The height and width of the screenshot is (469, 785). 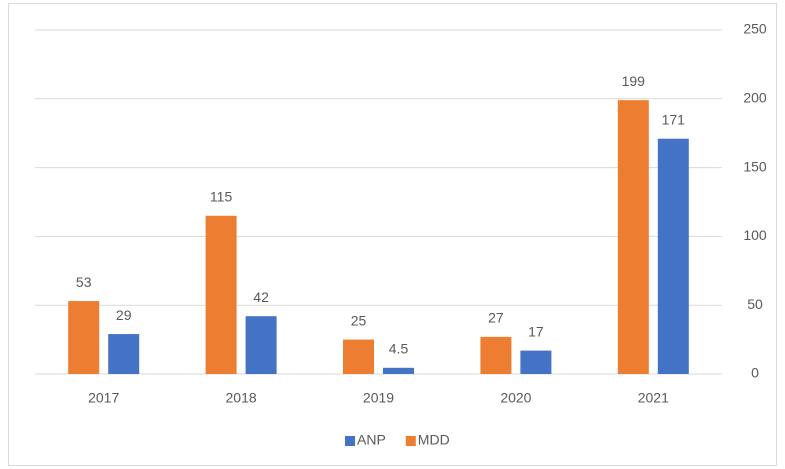 What do you see at coordinates (359, 320) in the screenshot?
I see `data-label: 25` at bounding box center [359, 320].